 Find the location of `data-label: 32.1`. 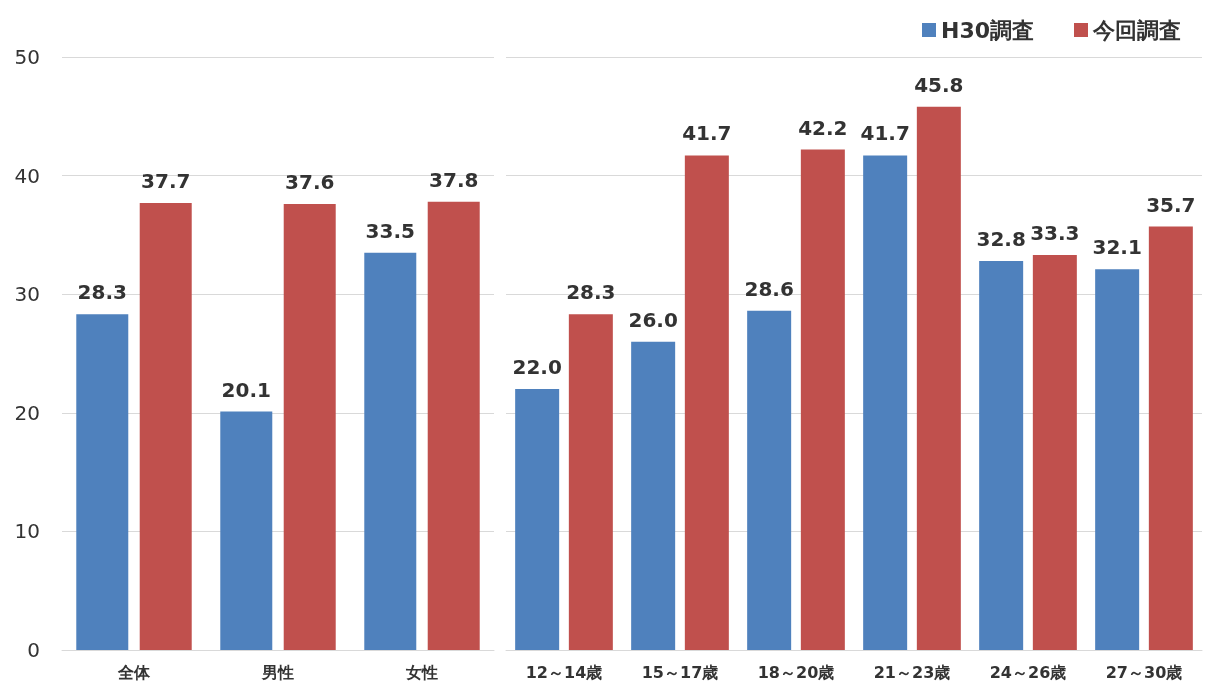

data-label: 32.1 is located at coordinates (1117, 247).